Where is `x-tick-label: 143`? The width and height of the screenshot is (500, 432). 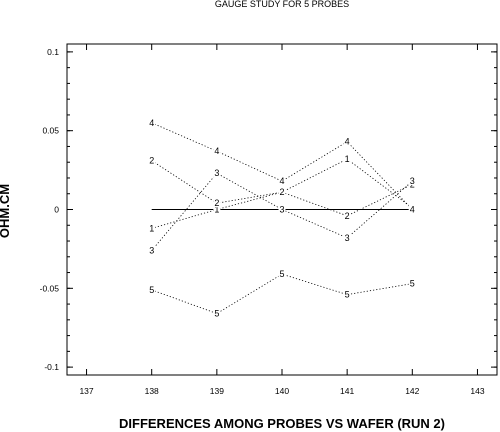
x-tick-label: 143 is located at coordinates (477, 391).